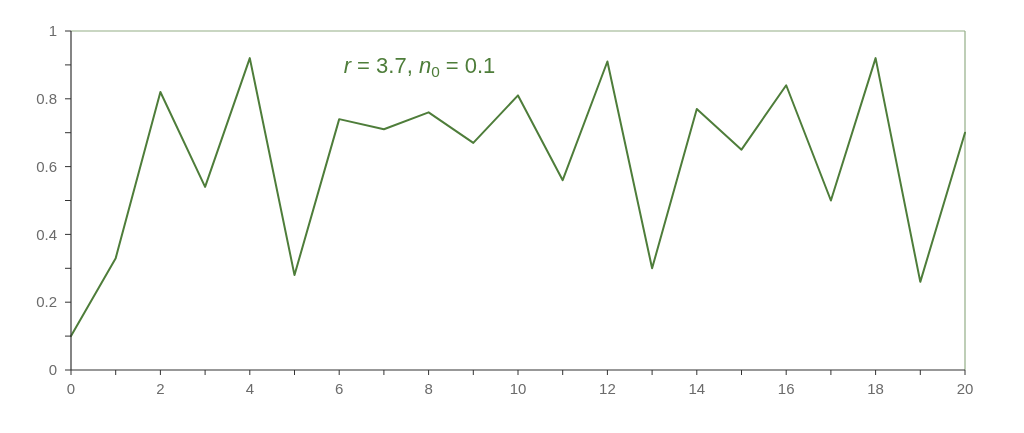 Image resolution: width=1024 pixels, height=433 pixels. I want to click on y-tick-label: 1, so click(52, 31).